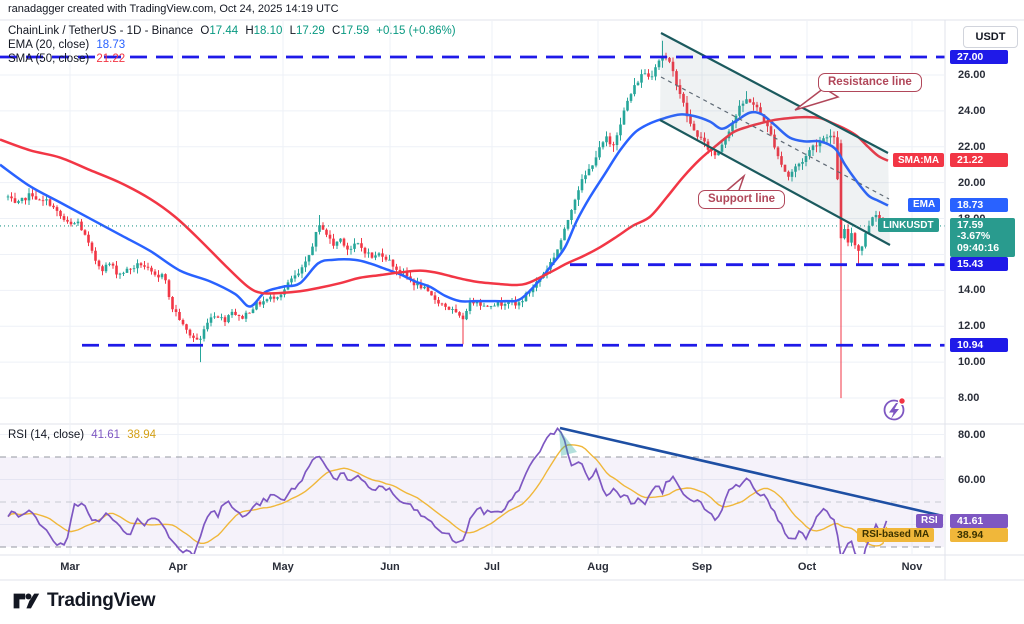 This screenshot has width=1024, height=624. What do you see at coordinates (492, 567) in the screenshot?
I see `time-tick: Jul` at bounding box center [492, 567].